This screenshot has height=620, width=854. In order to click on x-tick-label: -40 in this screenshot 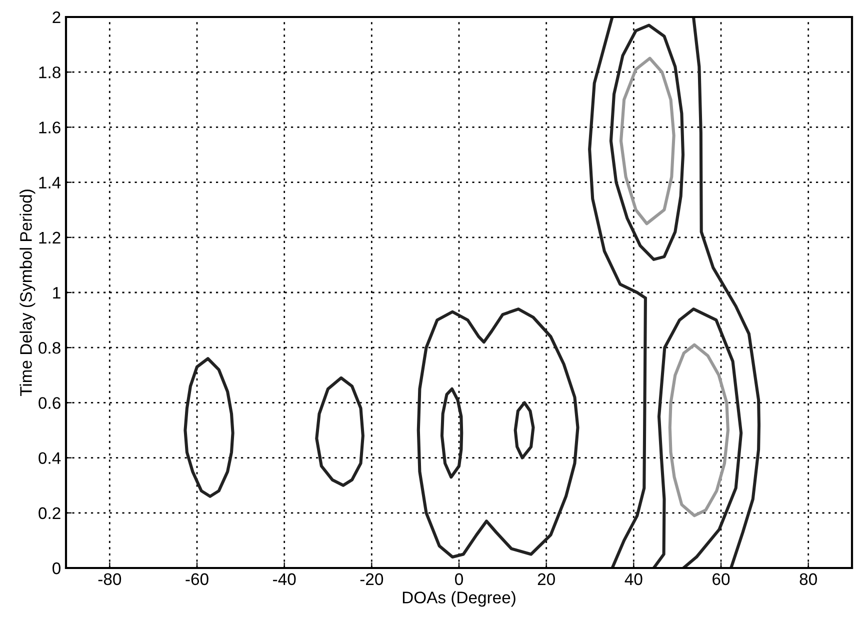, I will do `click(284, 579)`.